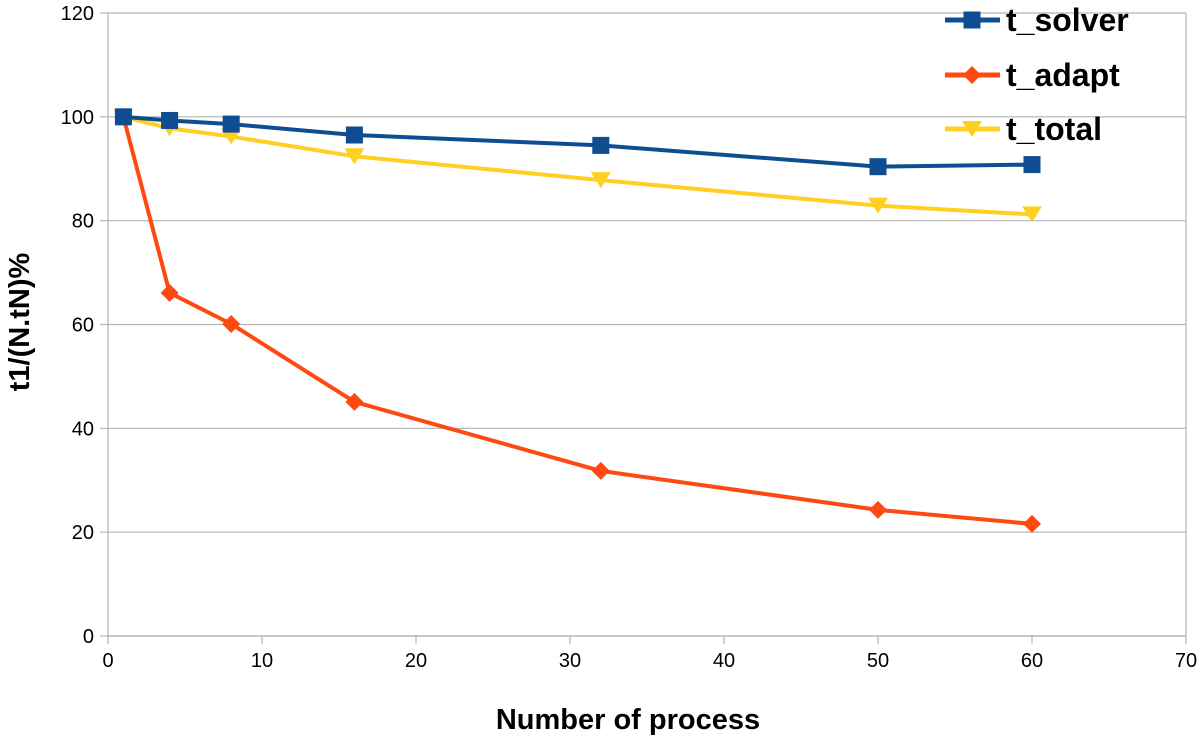 The image size is (1200, 739). What do you see at coordinates (1067, 20) in the screenshot?
I see `legend-label: t_solver` at bounding box center [1067, 20].